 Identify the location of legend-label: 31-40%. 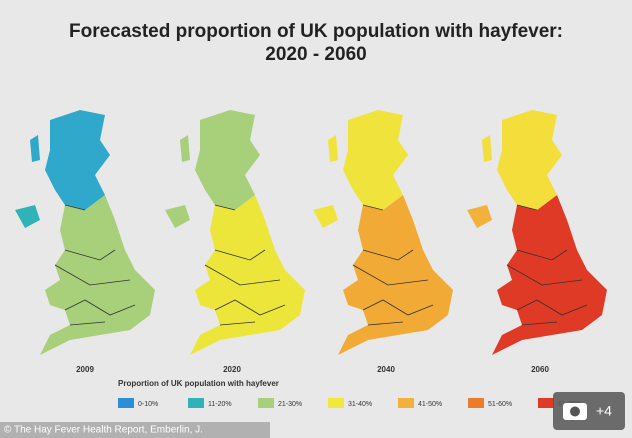
(360, 404).